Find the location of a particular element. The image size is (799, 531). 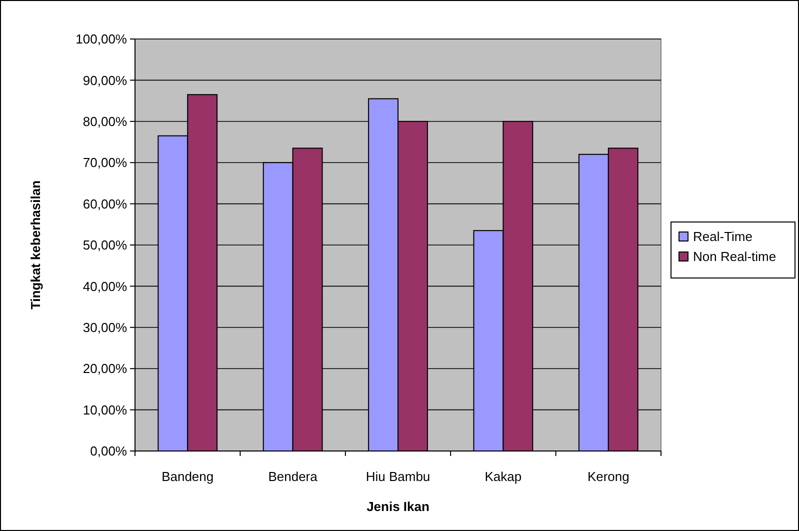

x-tick-label: Bandeng is located at coordinates (188, 476).